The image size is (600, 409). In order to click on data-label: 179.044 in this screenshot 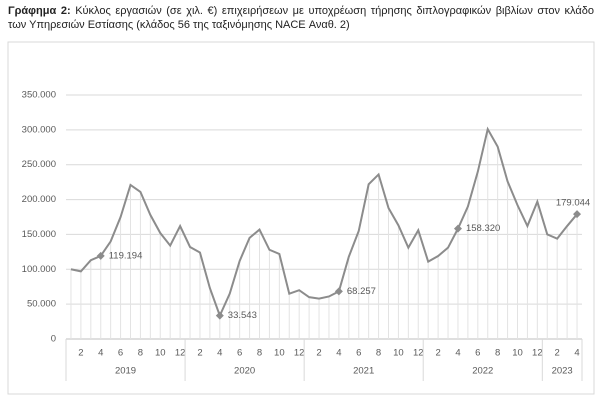, I will do `click(573, 203)`.